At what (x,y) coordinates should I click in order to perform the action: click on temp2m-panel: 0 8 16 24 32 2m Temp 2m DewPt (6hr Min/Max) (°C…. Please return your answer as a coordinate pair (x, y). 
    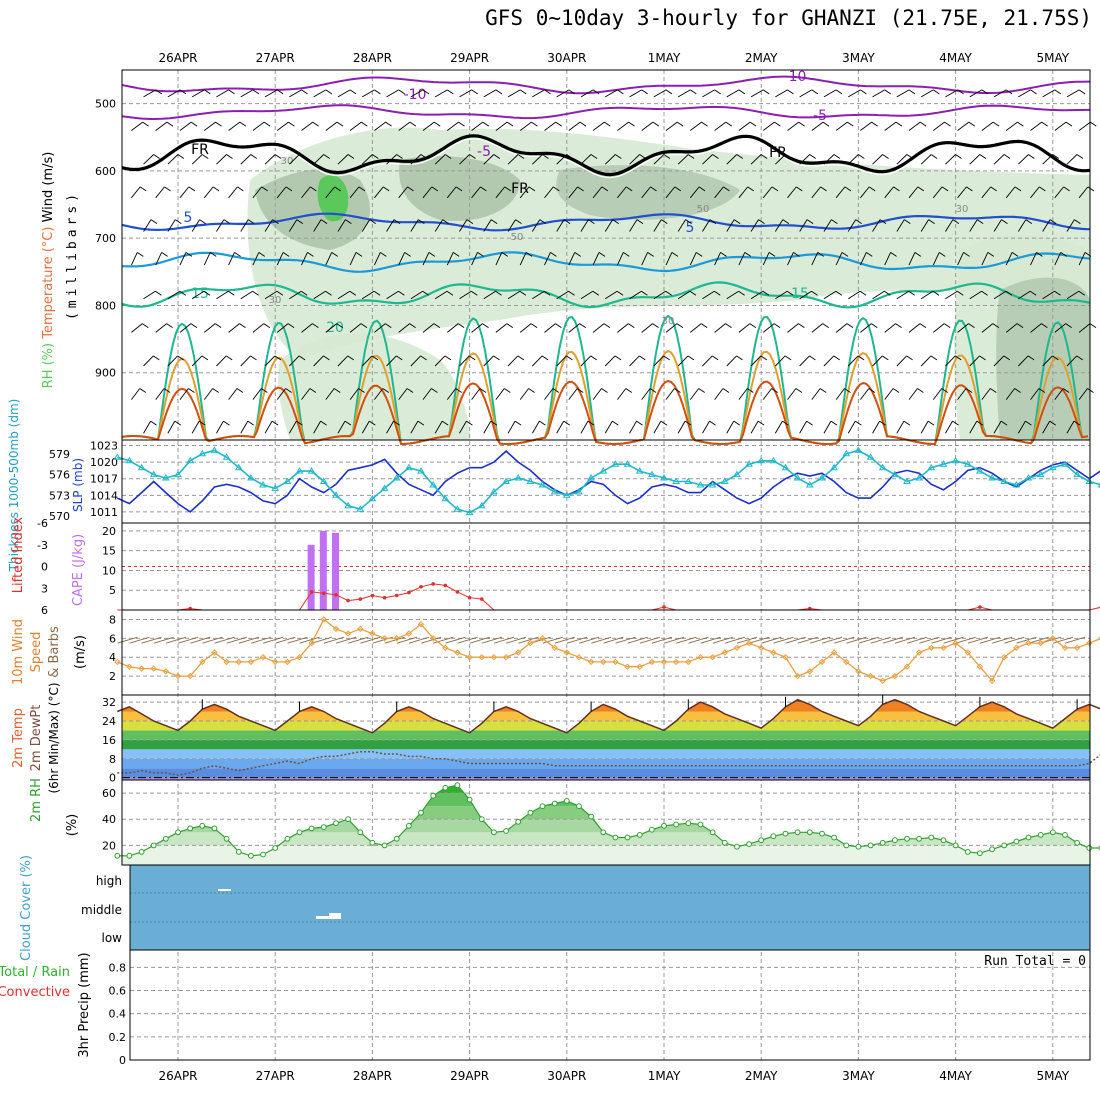
    Looking at the image, I should click on (555, 738).